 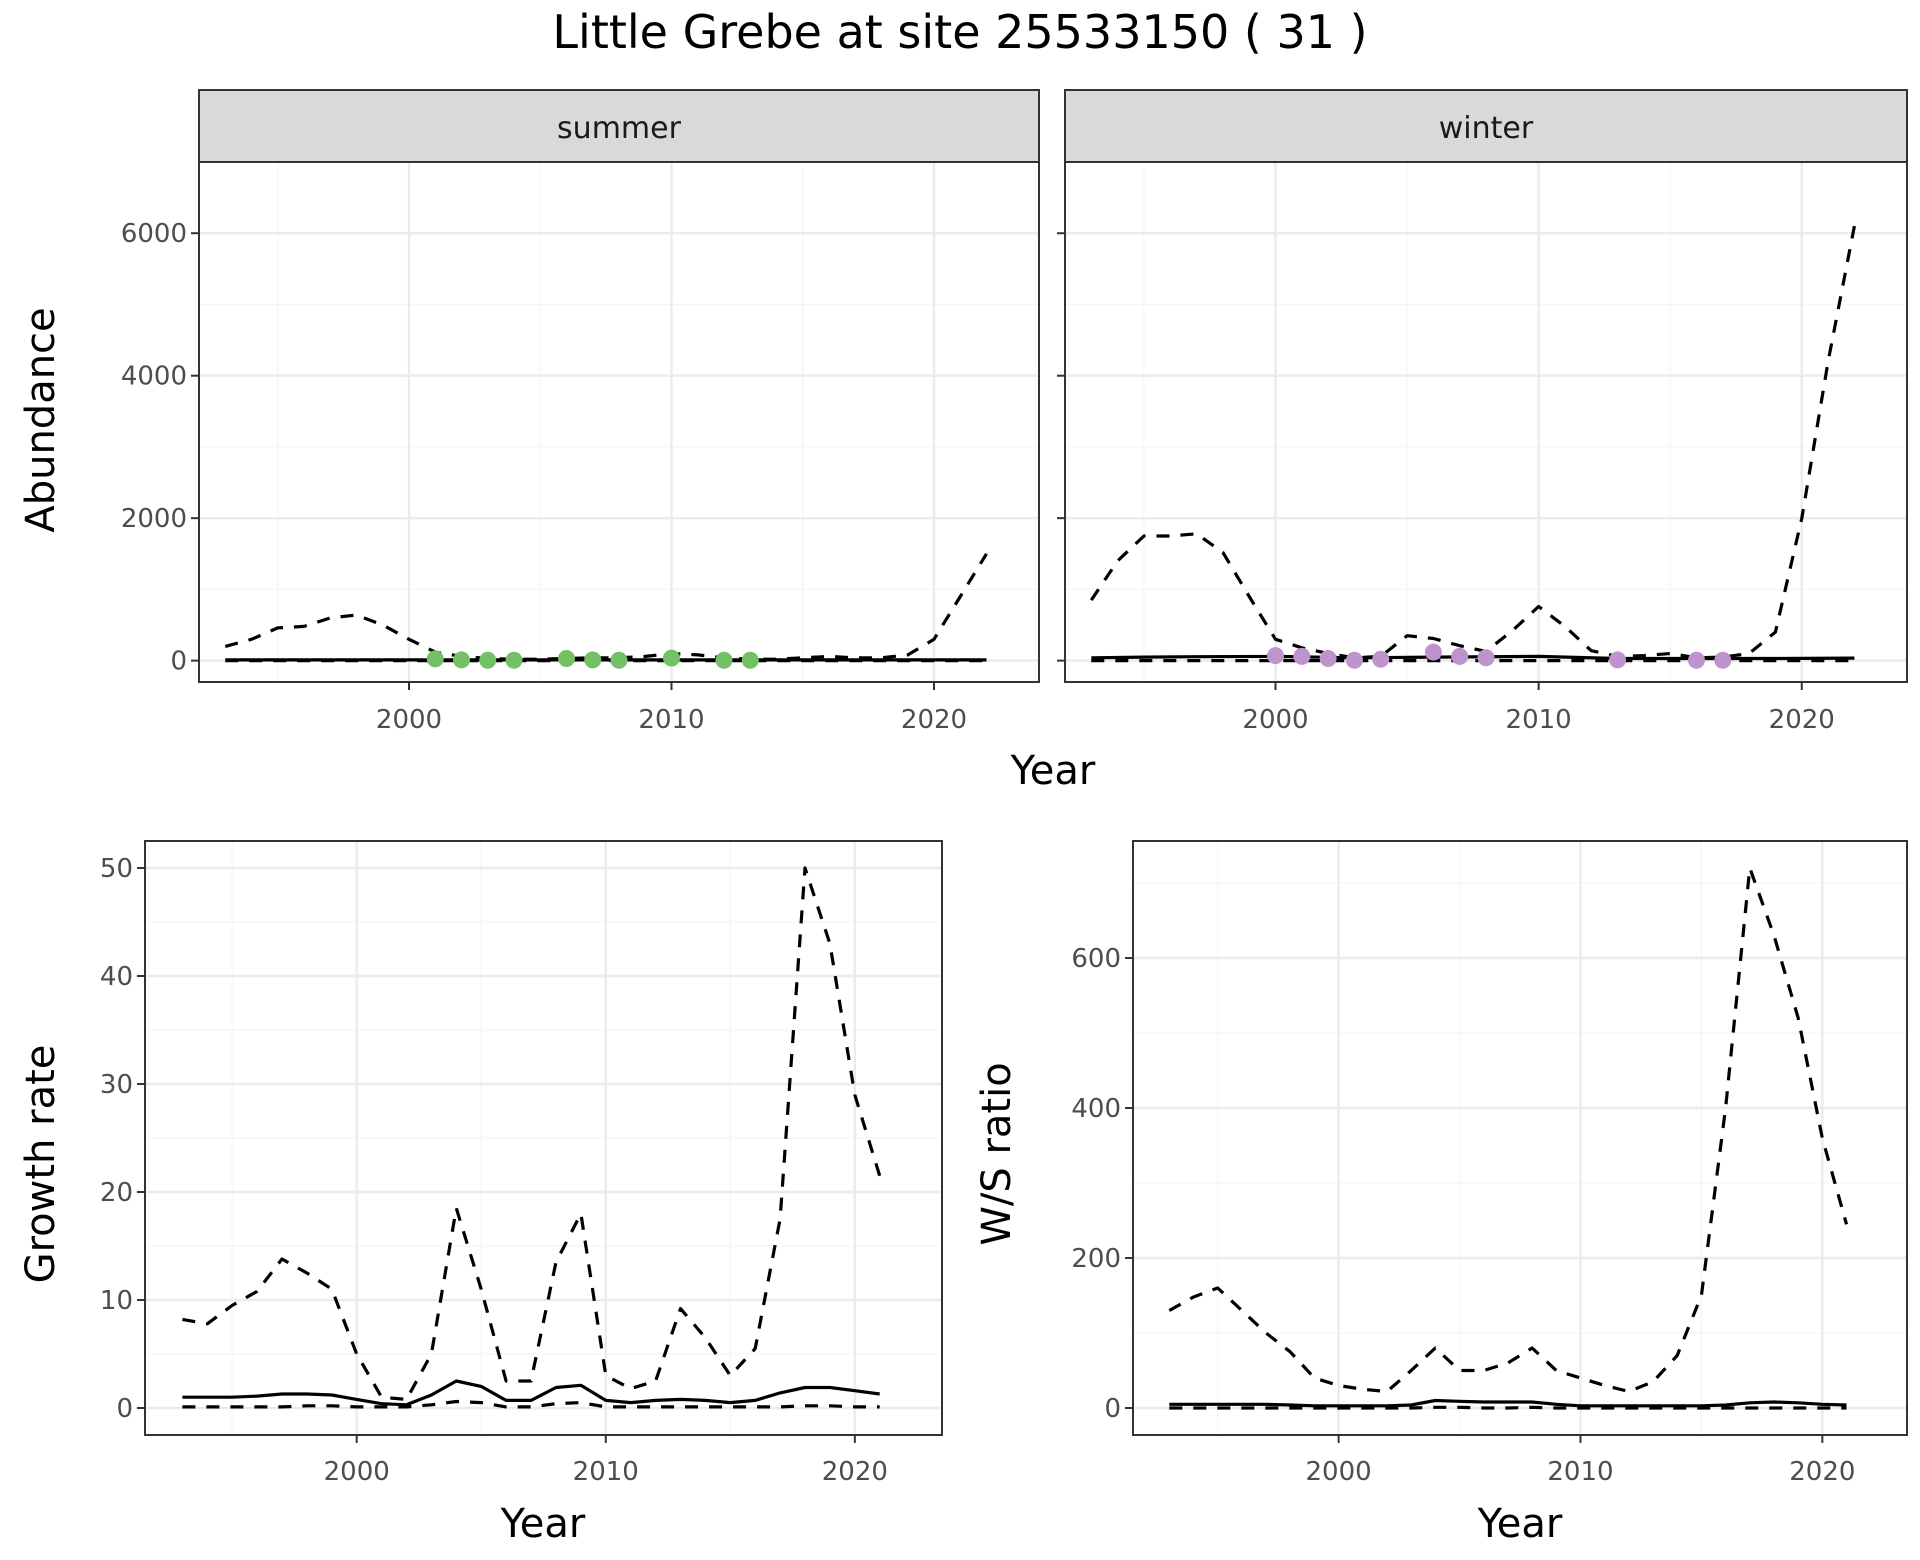 What do you see at coordinates (154, 377) in the screenshot?
I see `y-tick-label: 4000` at bounding box center [154, 377].